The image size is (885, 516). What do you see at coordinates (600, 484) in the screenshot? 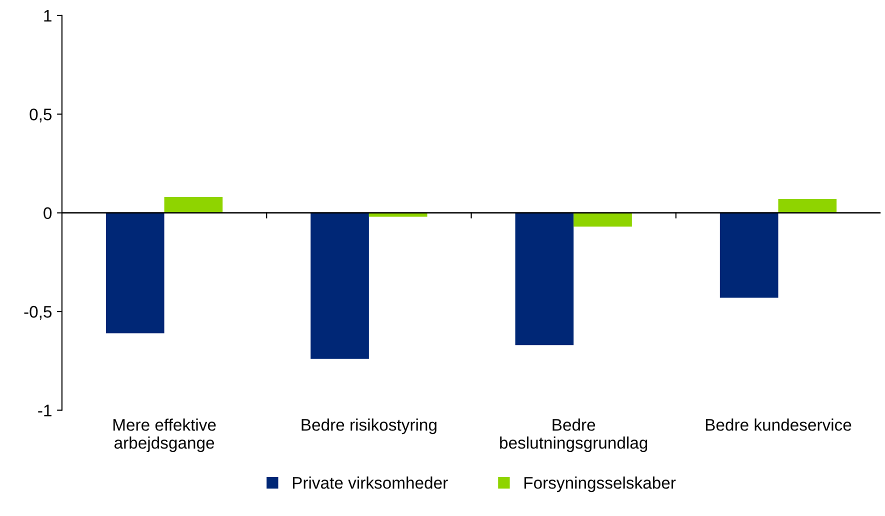
I see `legend-label: Forsyningsselskaber` at bounding box center [600, 484].